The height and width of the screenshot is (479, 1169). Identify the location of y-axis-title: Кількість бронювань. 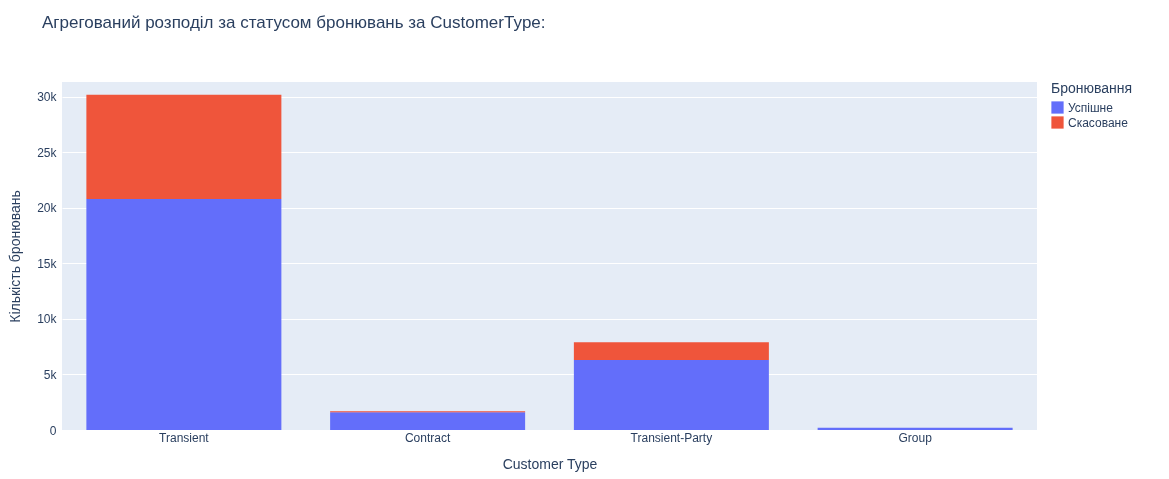
(15, 256).